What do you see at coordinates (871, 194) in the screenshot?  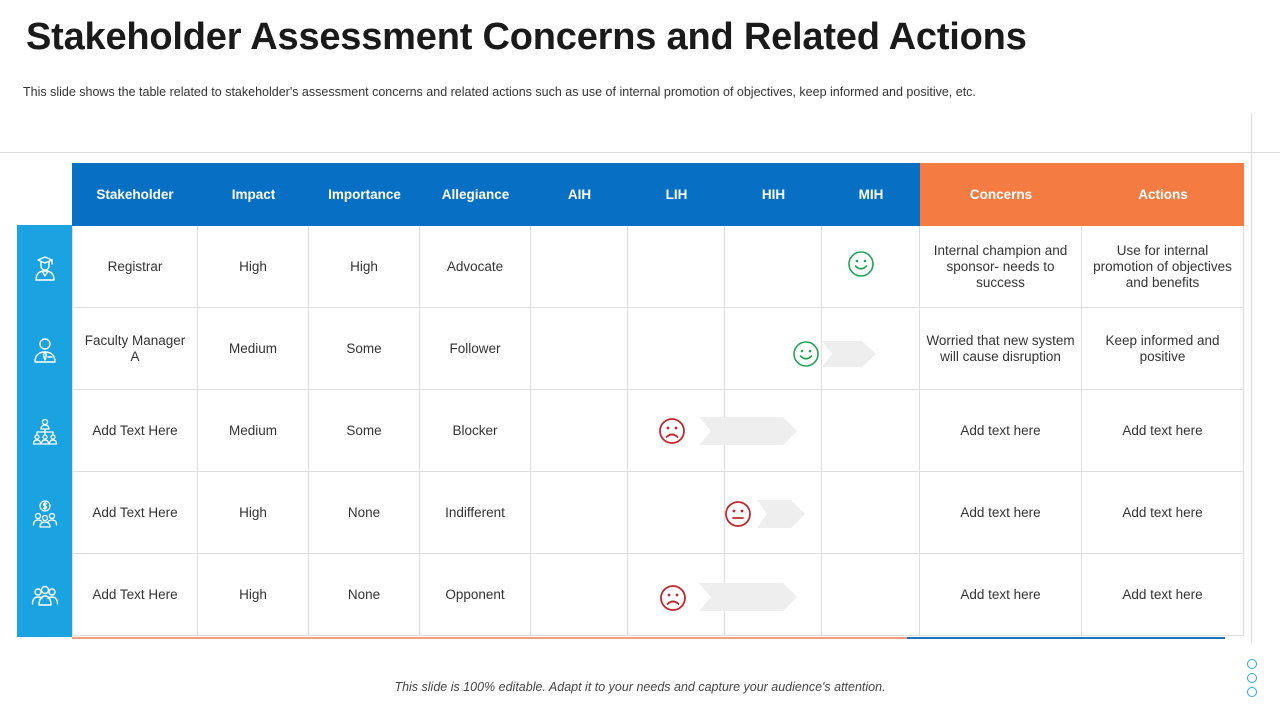 I see `header-mih: MIH` at bounding box center [871, 194].